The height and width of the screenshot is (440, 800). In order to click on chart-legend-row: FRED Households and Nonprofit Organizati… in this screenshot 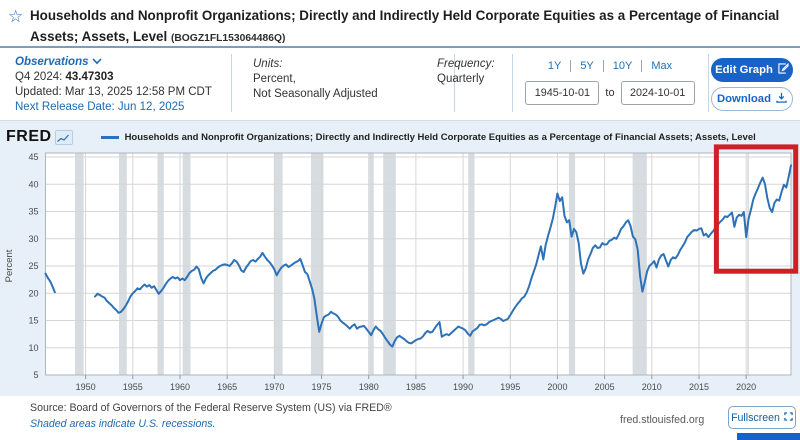, I will do `click(381, 137)`.